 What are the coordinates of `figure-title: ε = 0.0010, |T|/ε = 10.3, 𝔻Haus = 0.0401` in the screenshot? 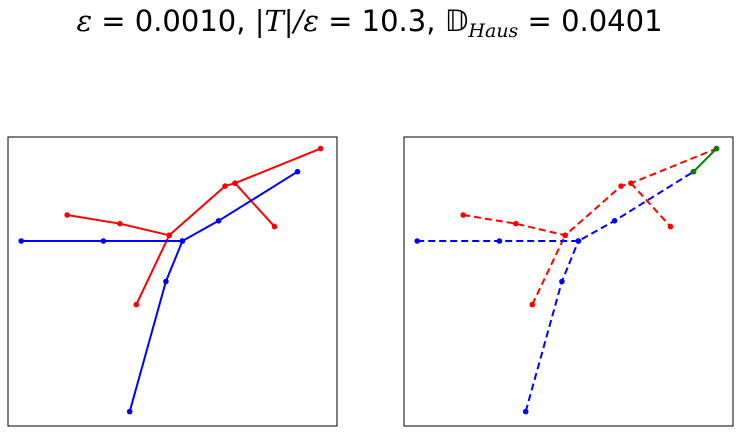 It's located at (369, 23).